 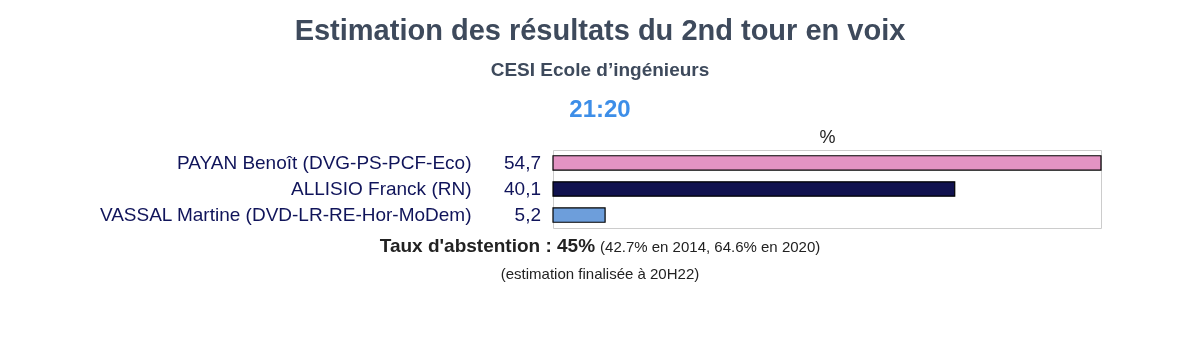 I want to click on text: (estimation finalisée à 20H22), so click(x=600, y=273).